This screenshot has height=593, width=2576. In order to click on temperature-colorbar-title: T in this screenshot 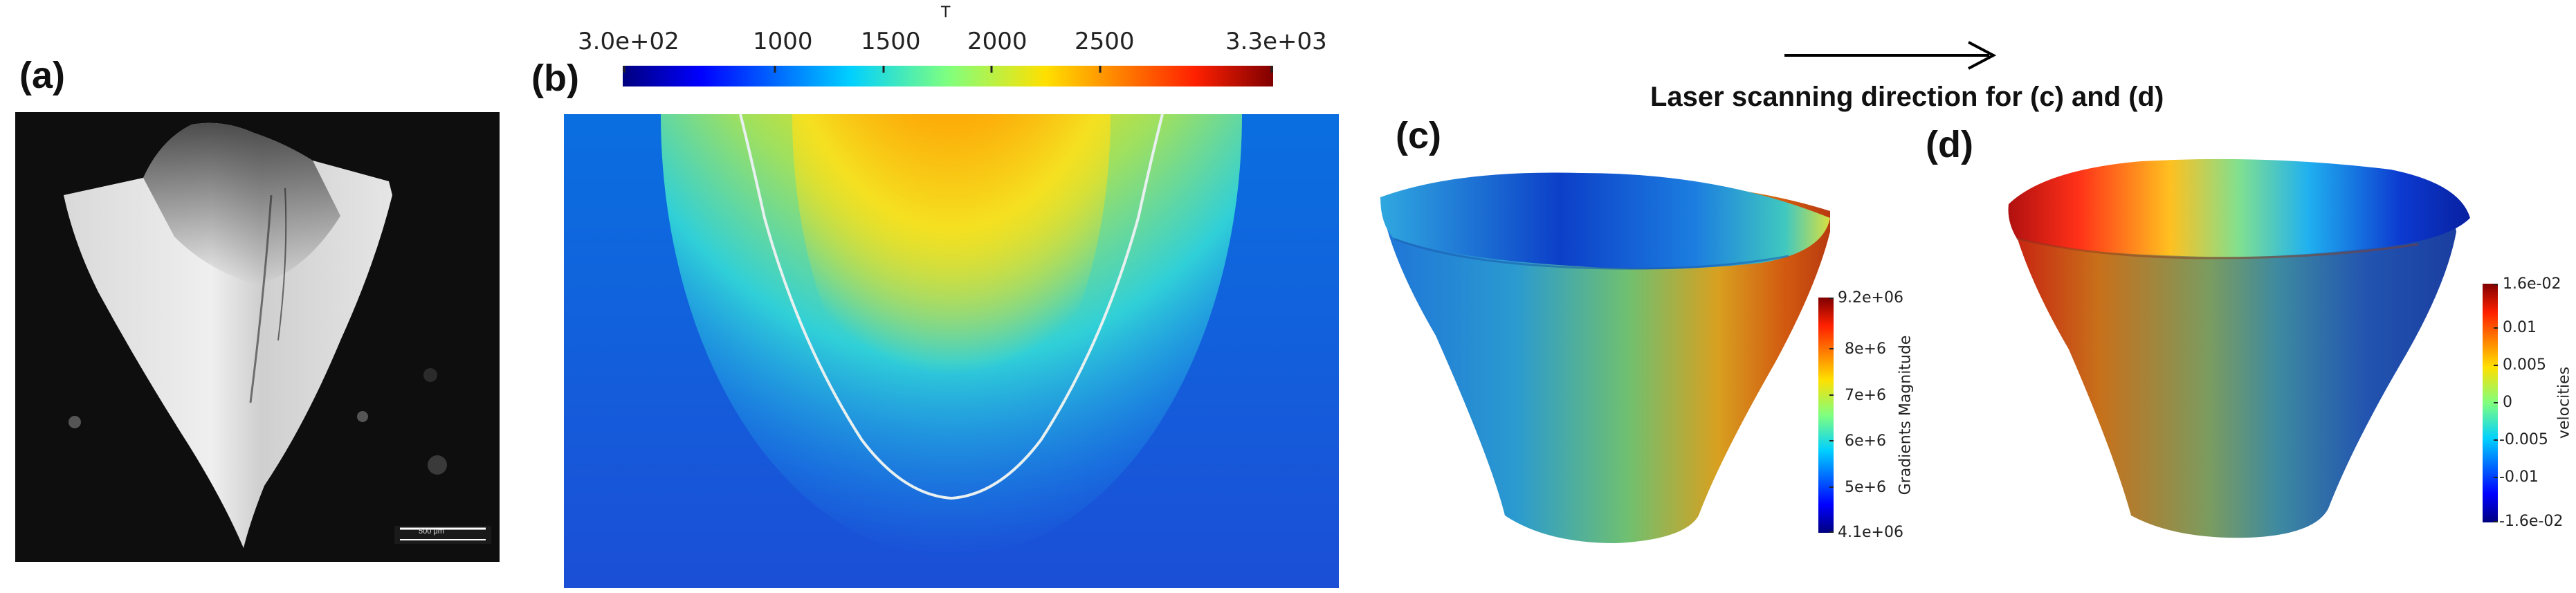, I will do `click(946, 13)`.